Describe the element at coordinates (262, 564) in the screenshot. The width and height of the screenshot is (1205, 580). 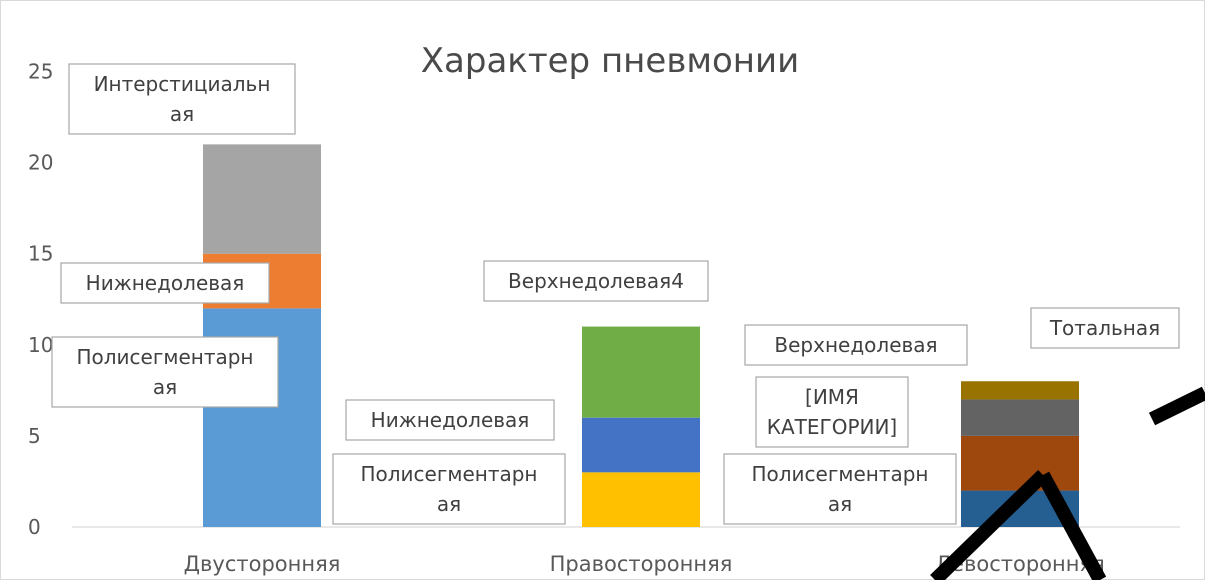
I see `x-category-label: Двусторонняя` at that location.